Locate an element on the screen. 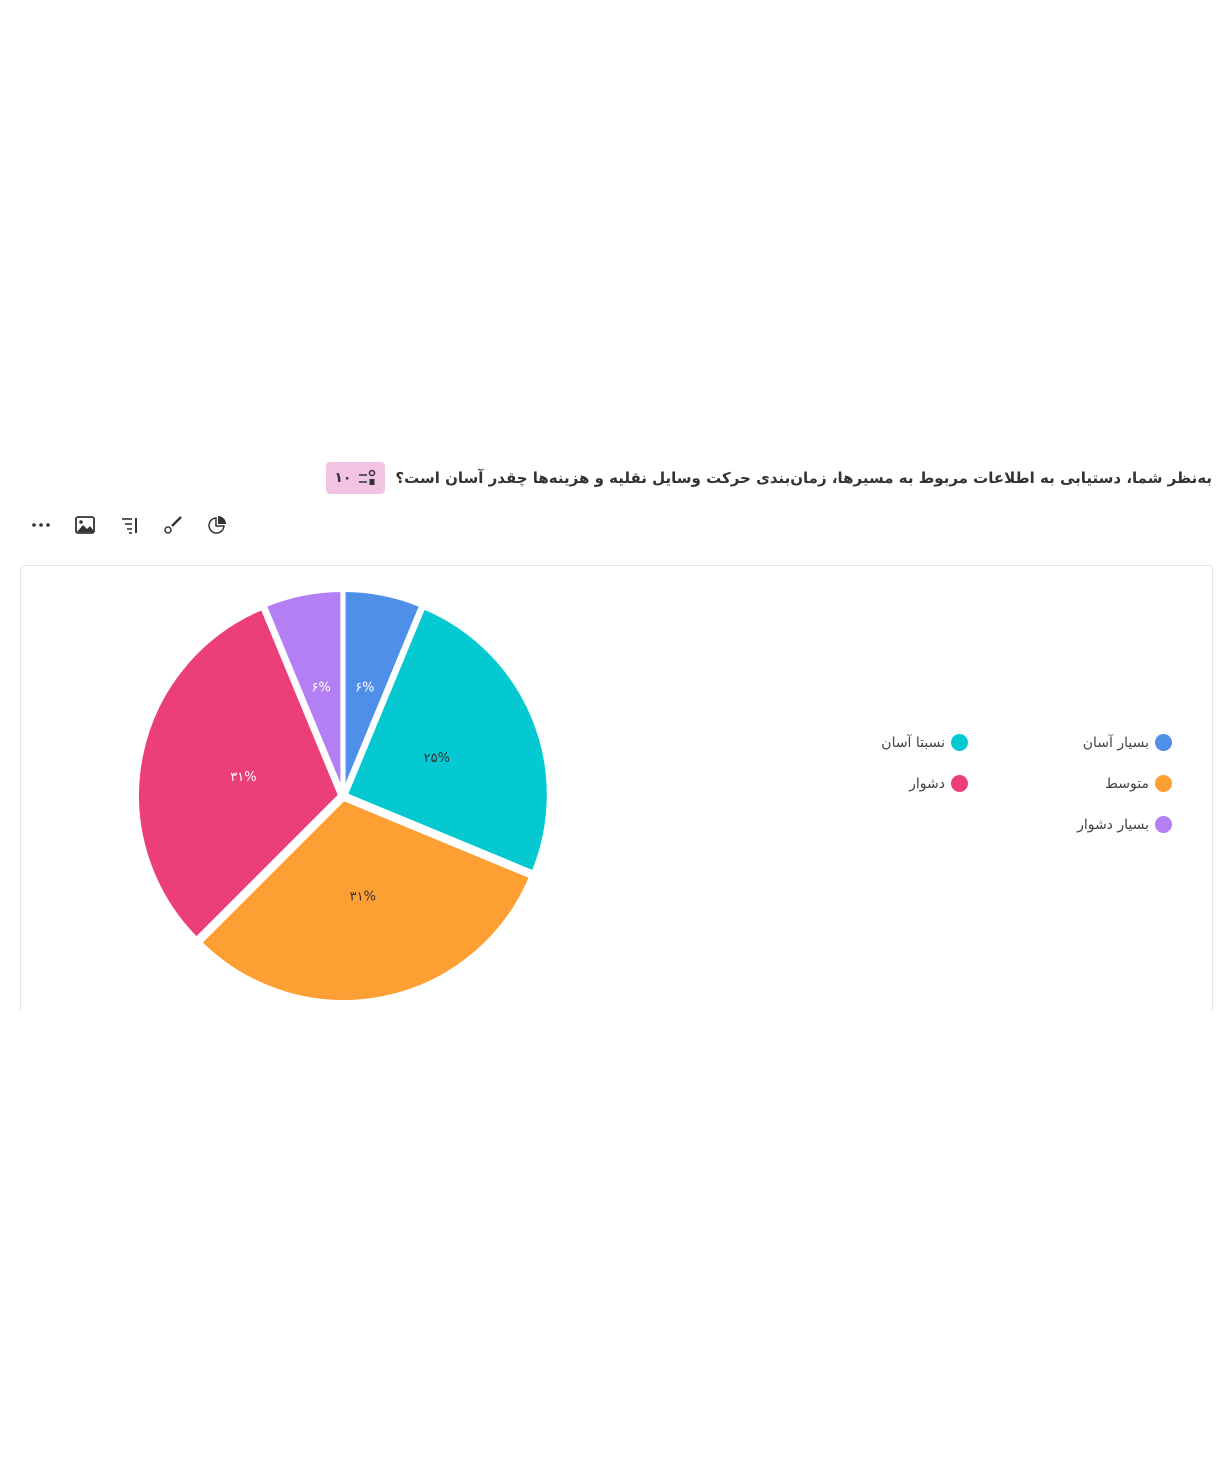  legend-item: نسبتا آسان is located at coordinates (924, 742).